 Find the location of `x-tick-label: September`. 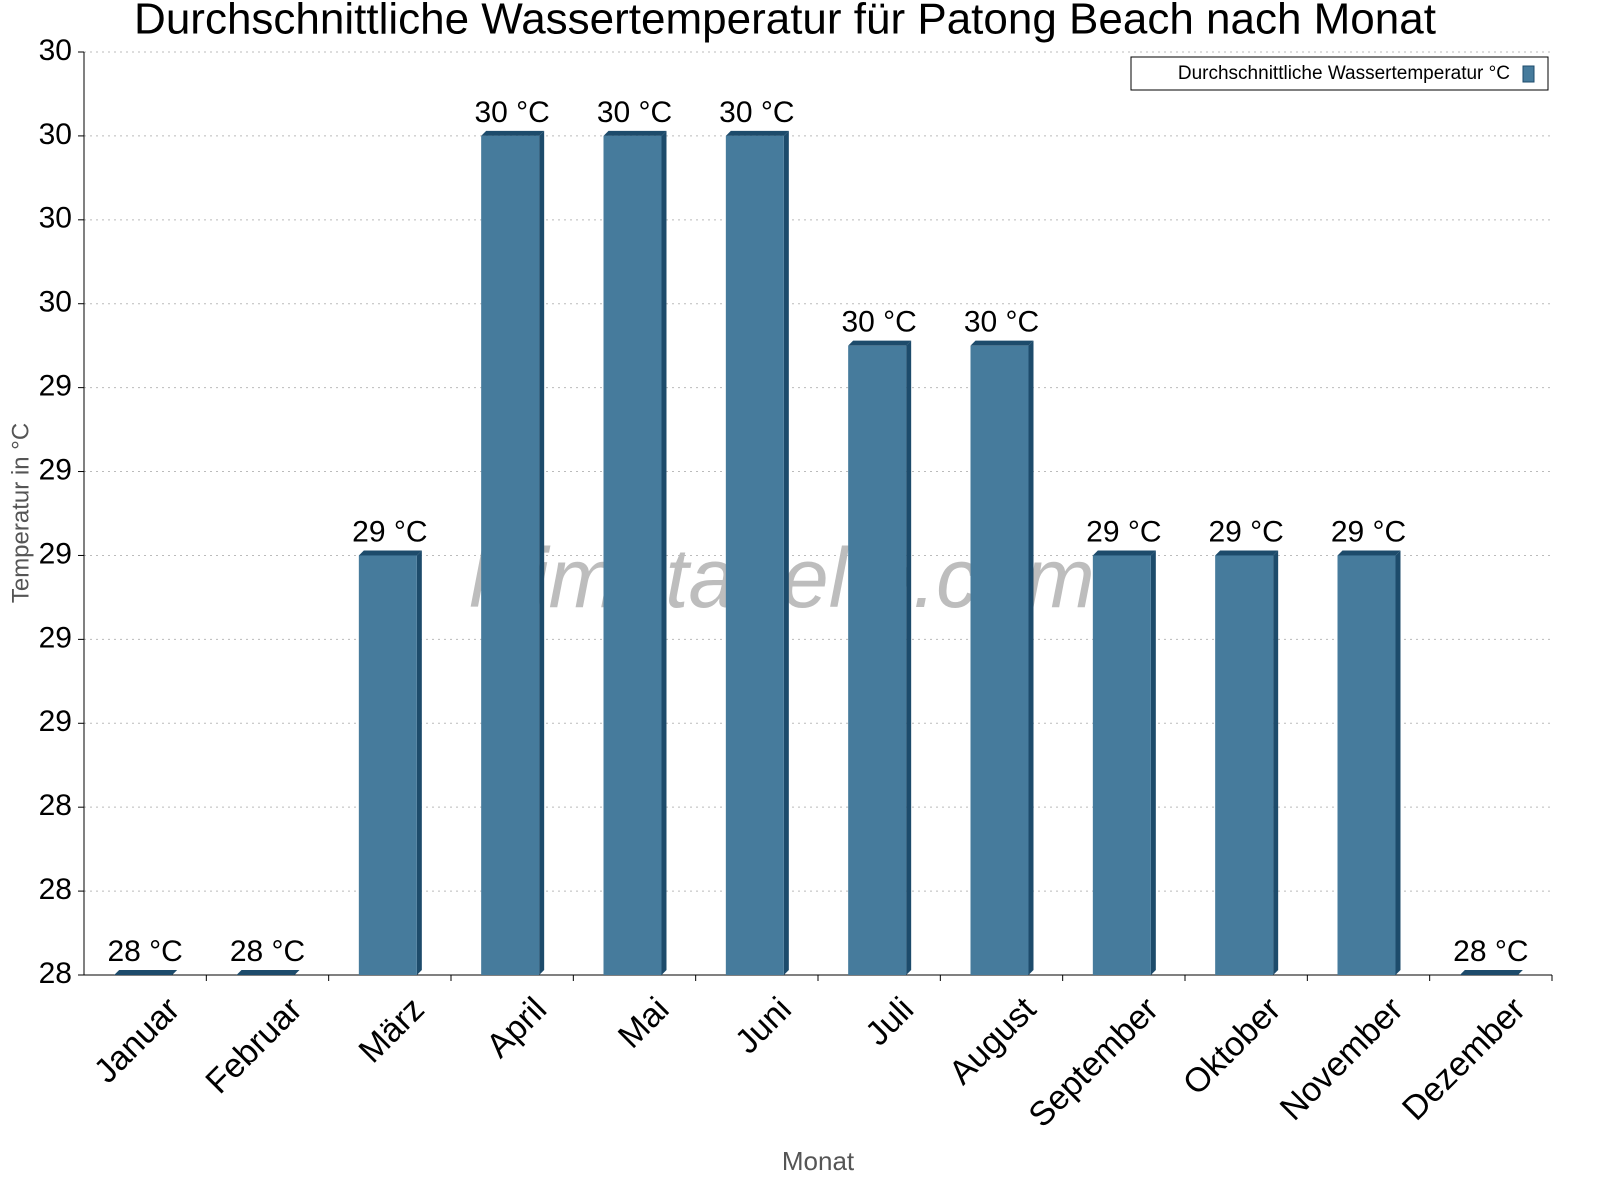

x-tick-label: September is located at coordinates (1093, 1062).